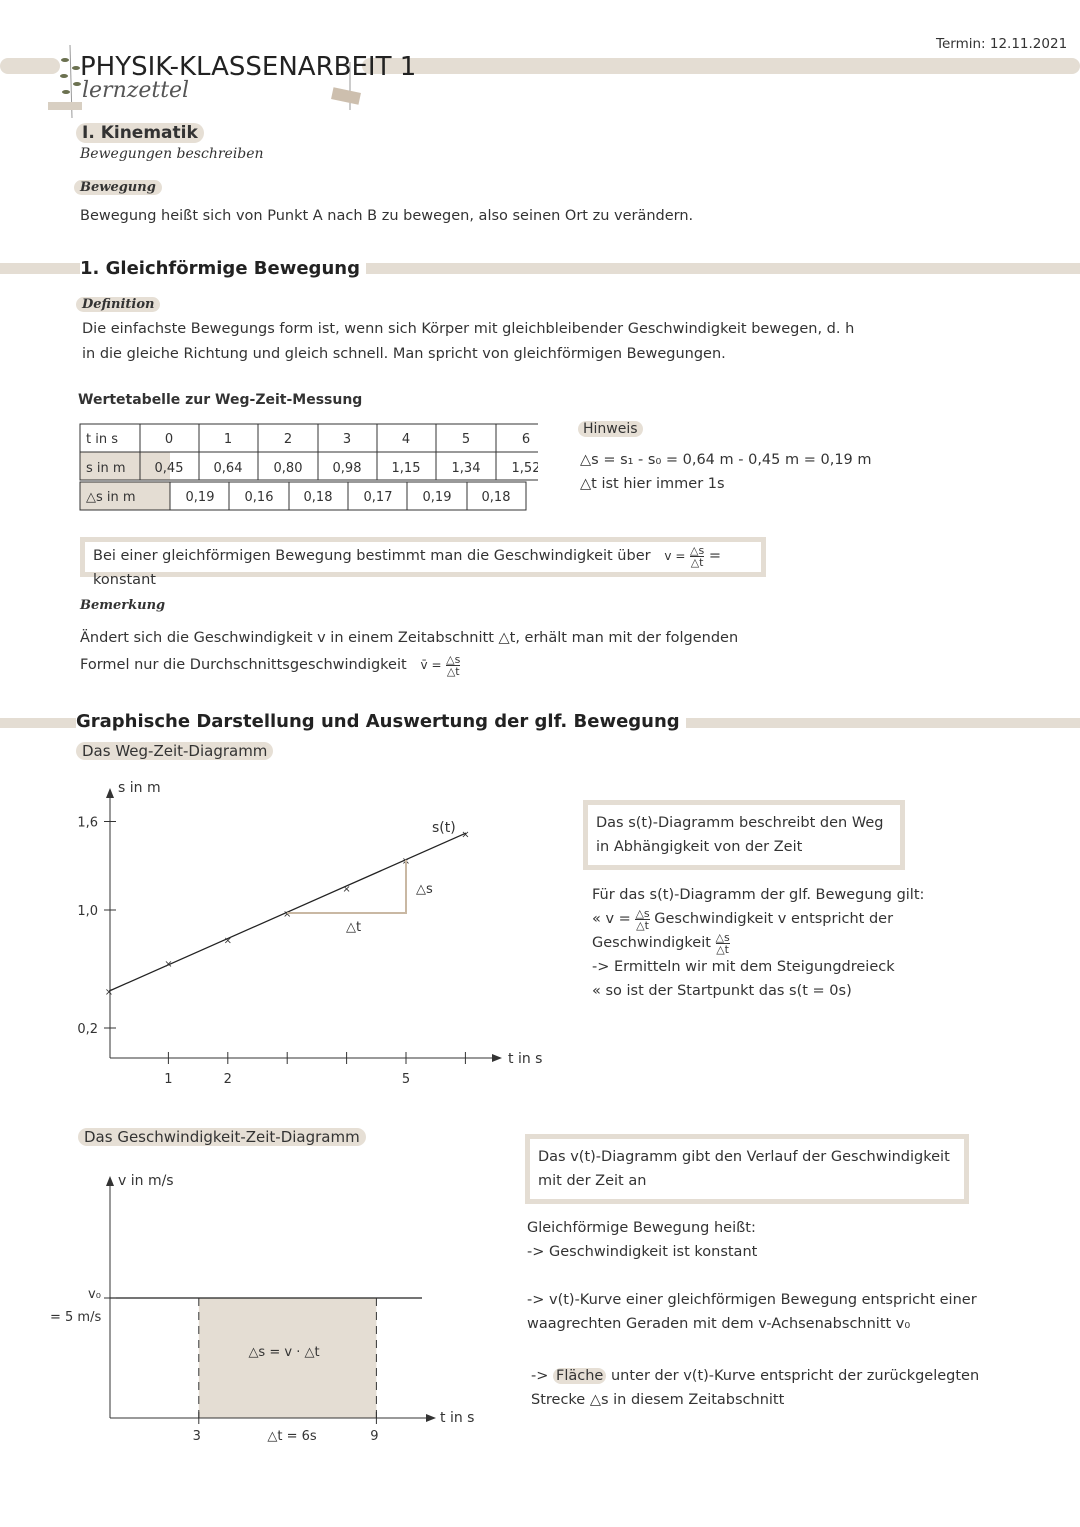 This screenshot has width=1080, height=1527. I want to click on y-tick-label: 0,2, so click(87, 1029).